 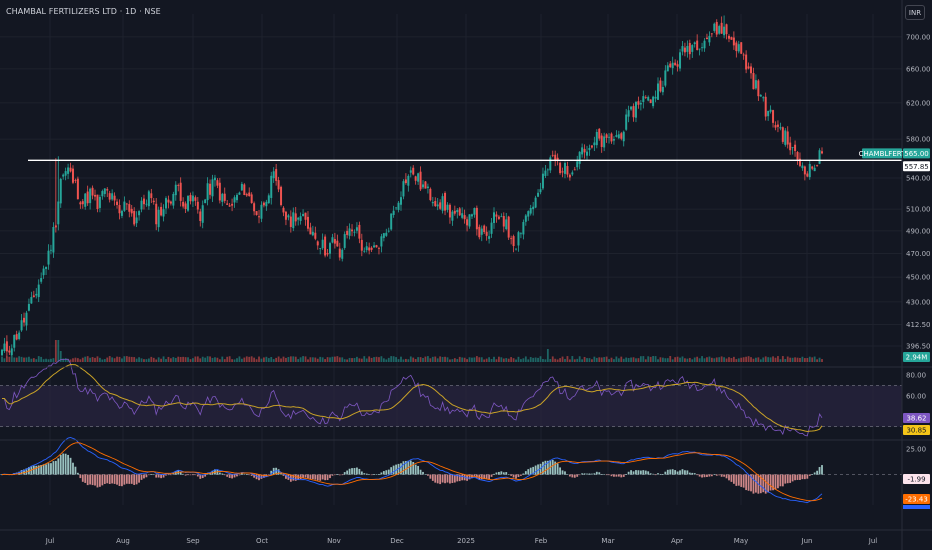 What do you see at coordinates (918, 37) in the screenshot?
I see `price-tick-label: 700.00` at bounding box center [918, 37].